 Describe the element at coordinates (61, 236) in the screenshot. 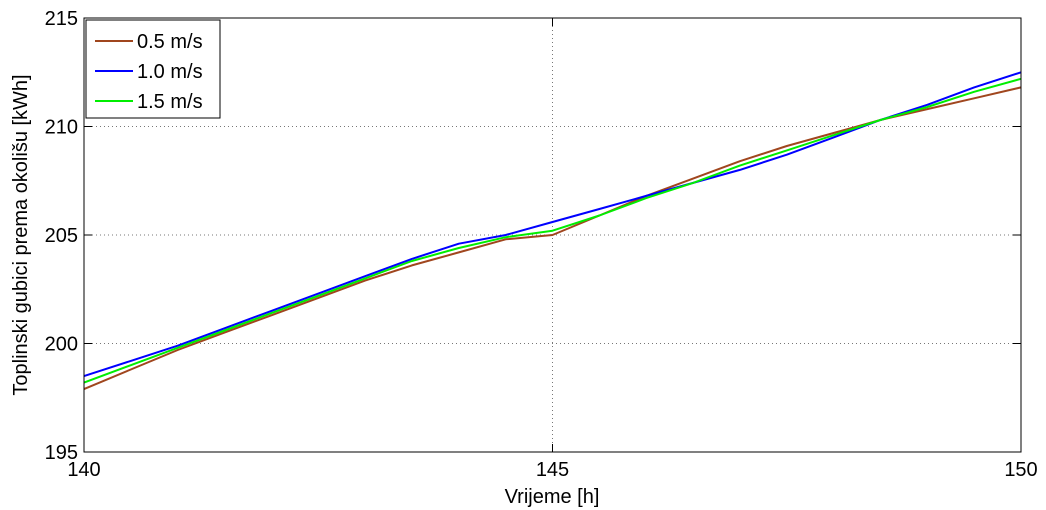

I see `y-tick-label: 205` at that location.